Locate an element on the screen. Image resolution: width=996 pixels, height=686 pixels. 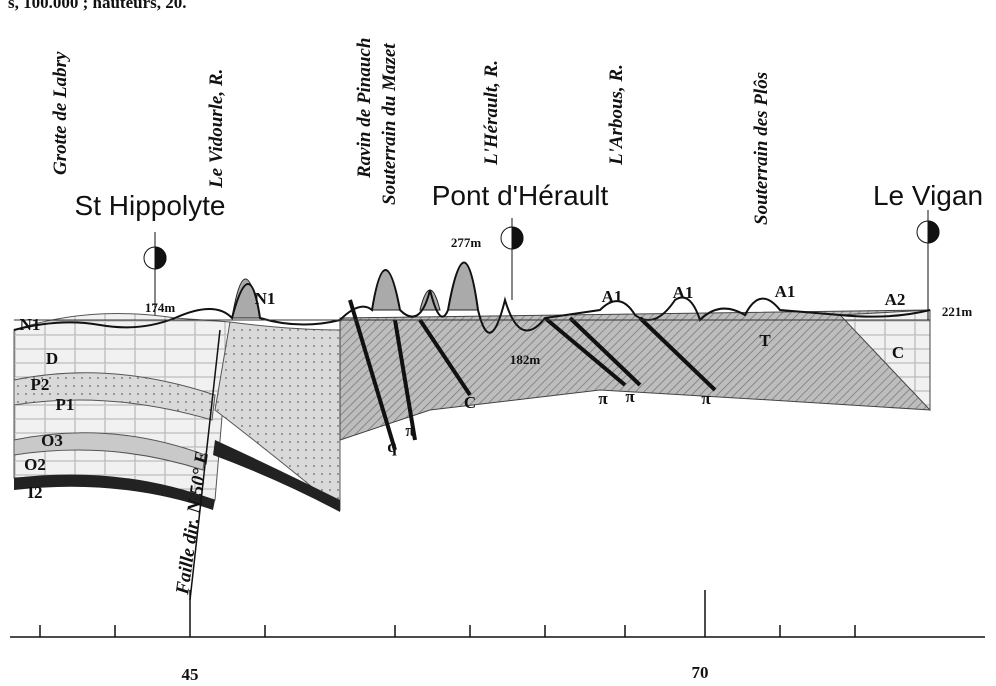
elevation: 174m is located at coordinates (160, 307).